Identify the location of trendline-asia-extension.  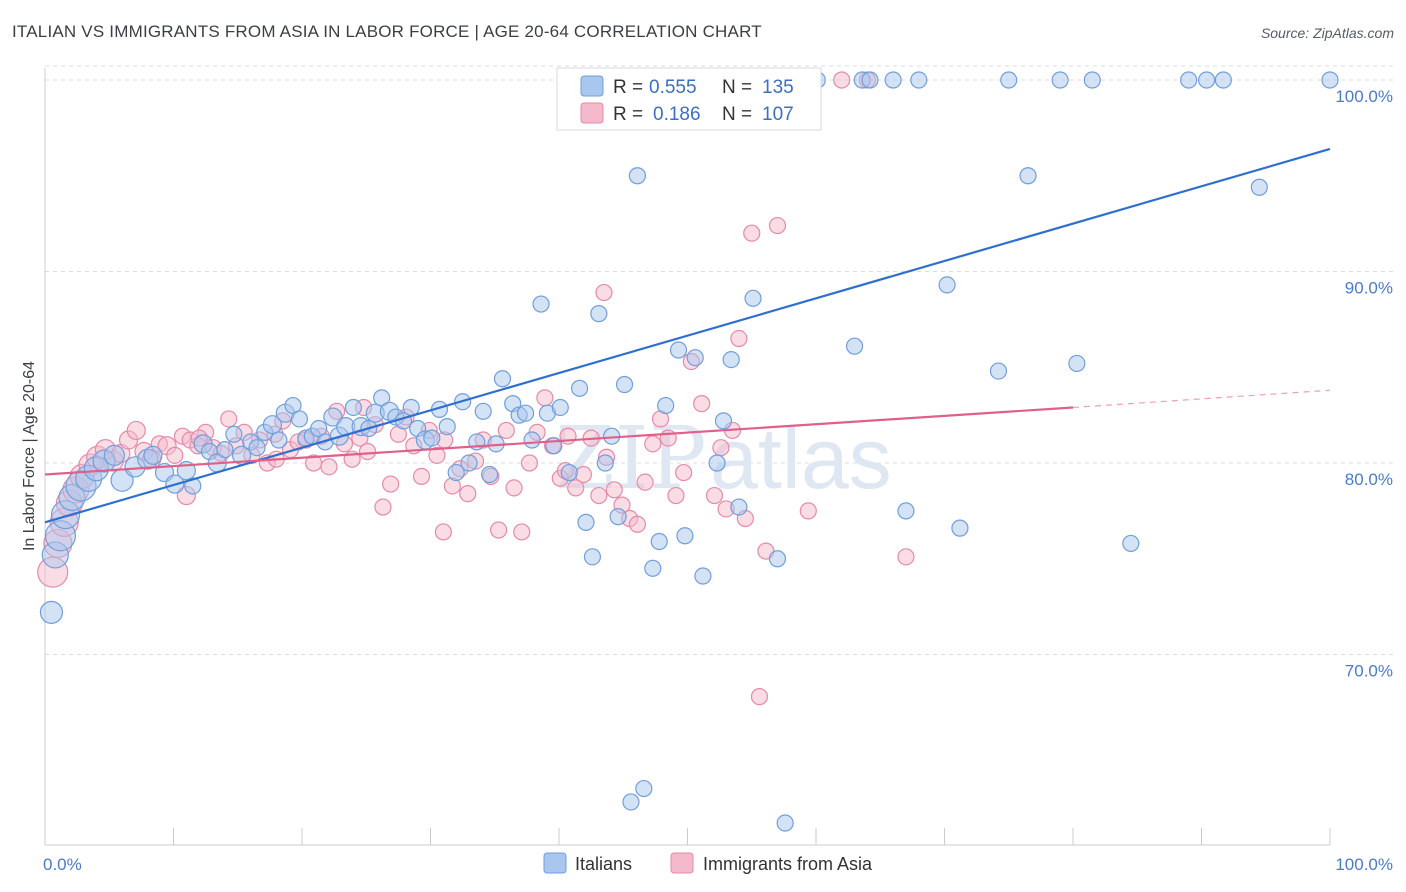
(1201, 399).